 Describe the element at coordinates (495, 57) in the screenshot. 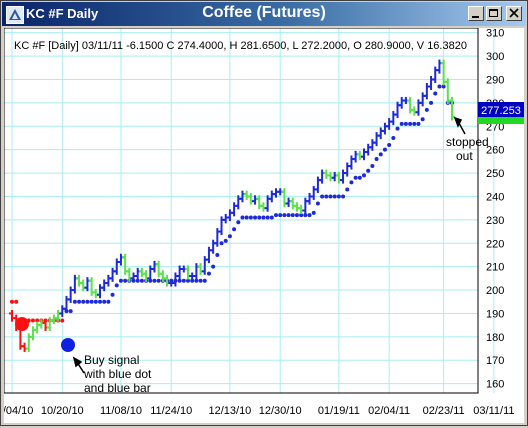

I see `y-tick-label: 300` at that location.